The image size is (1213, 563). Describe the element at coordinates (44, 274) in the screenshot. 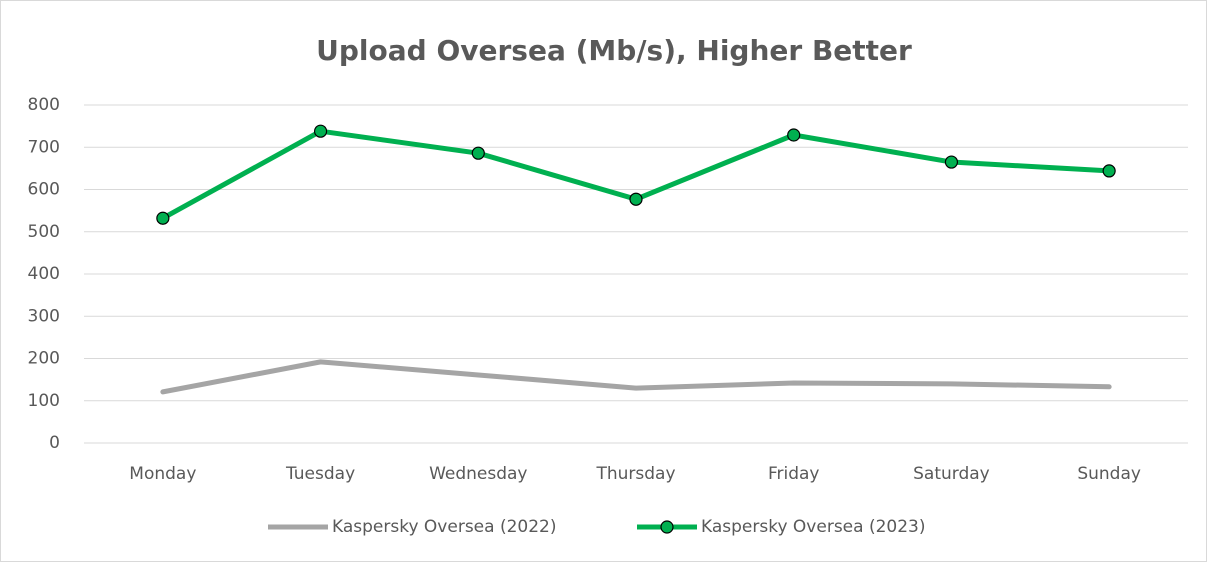

I see `y-tick-label: 400` at that location.